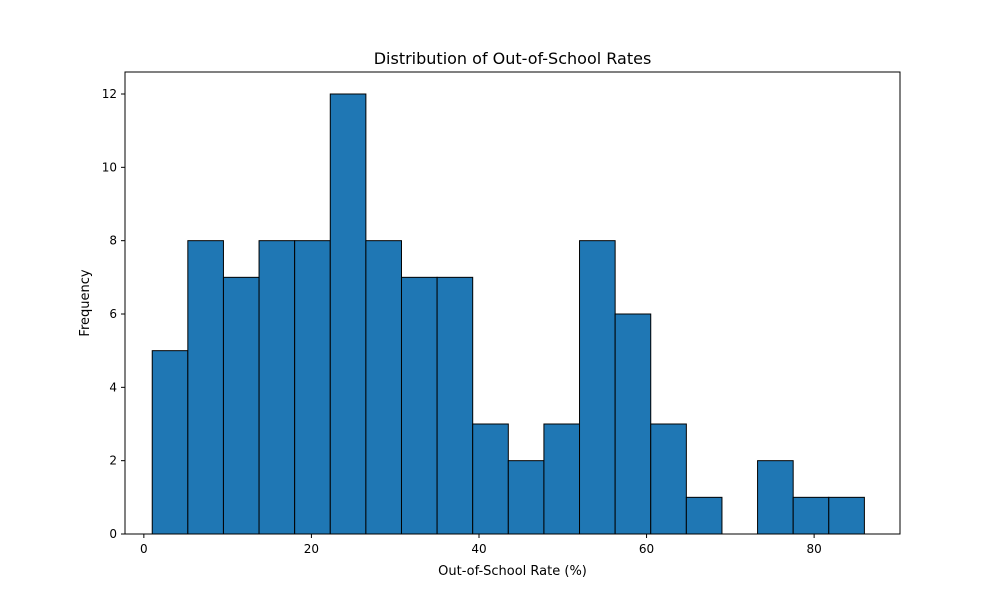 Image resolution: width=1000 pixels, height=600 pixels. Describe the element at coordinates (113, 241) in the screenshot. I see `y-tick-label: 8` at that location.